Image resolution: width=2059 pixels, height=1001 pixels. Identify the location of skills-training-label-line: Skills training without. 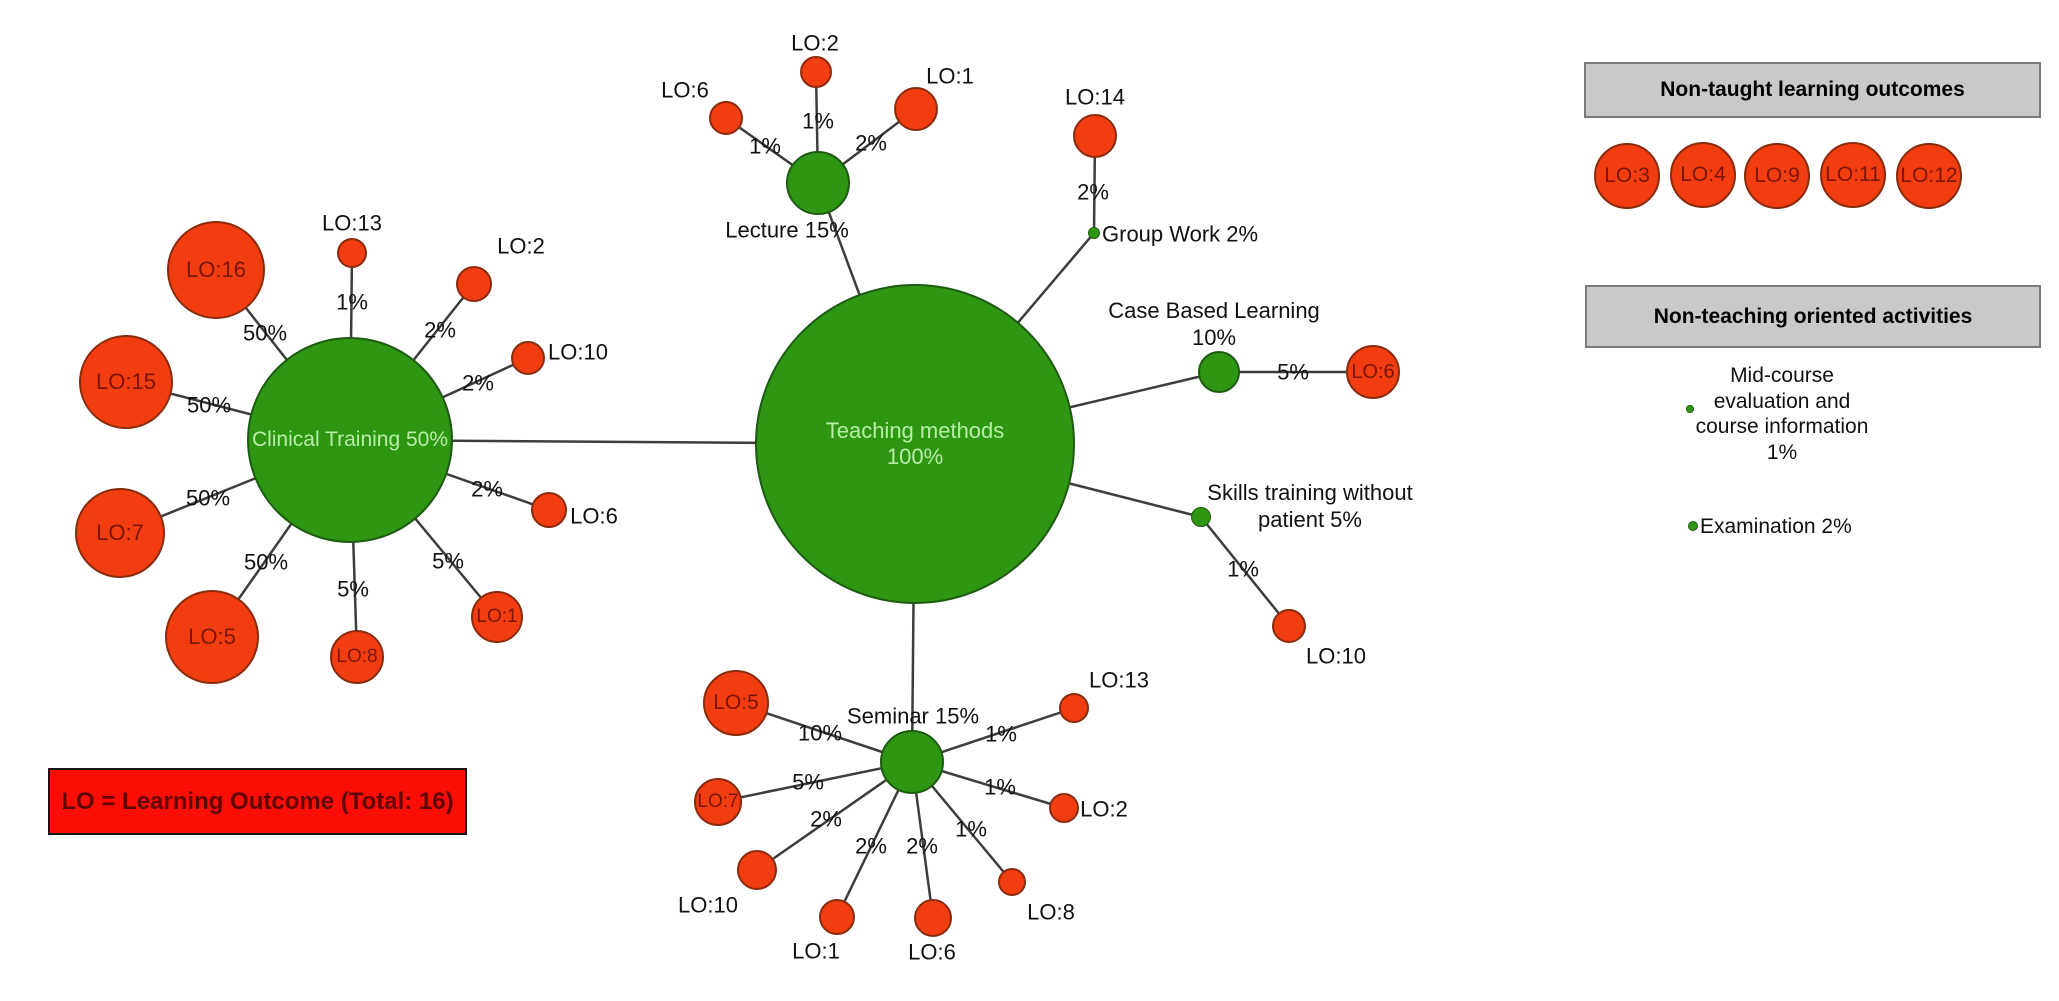
(1310, 493).